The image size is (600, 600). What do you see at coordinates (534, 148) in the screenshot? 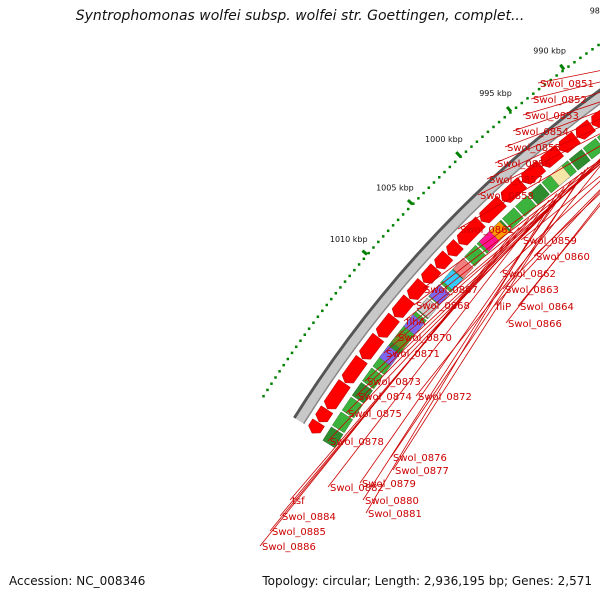
I see `gene-label: Swol_0855` at bounding box center [534, 148].